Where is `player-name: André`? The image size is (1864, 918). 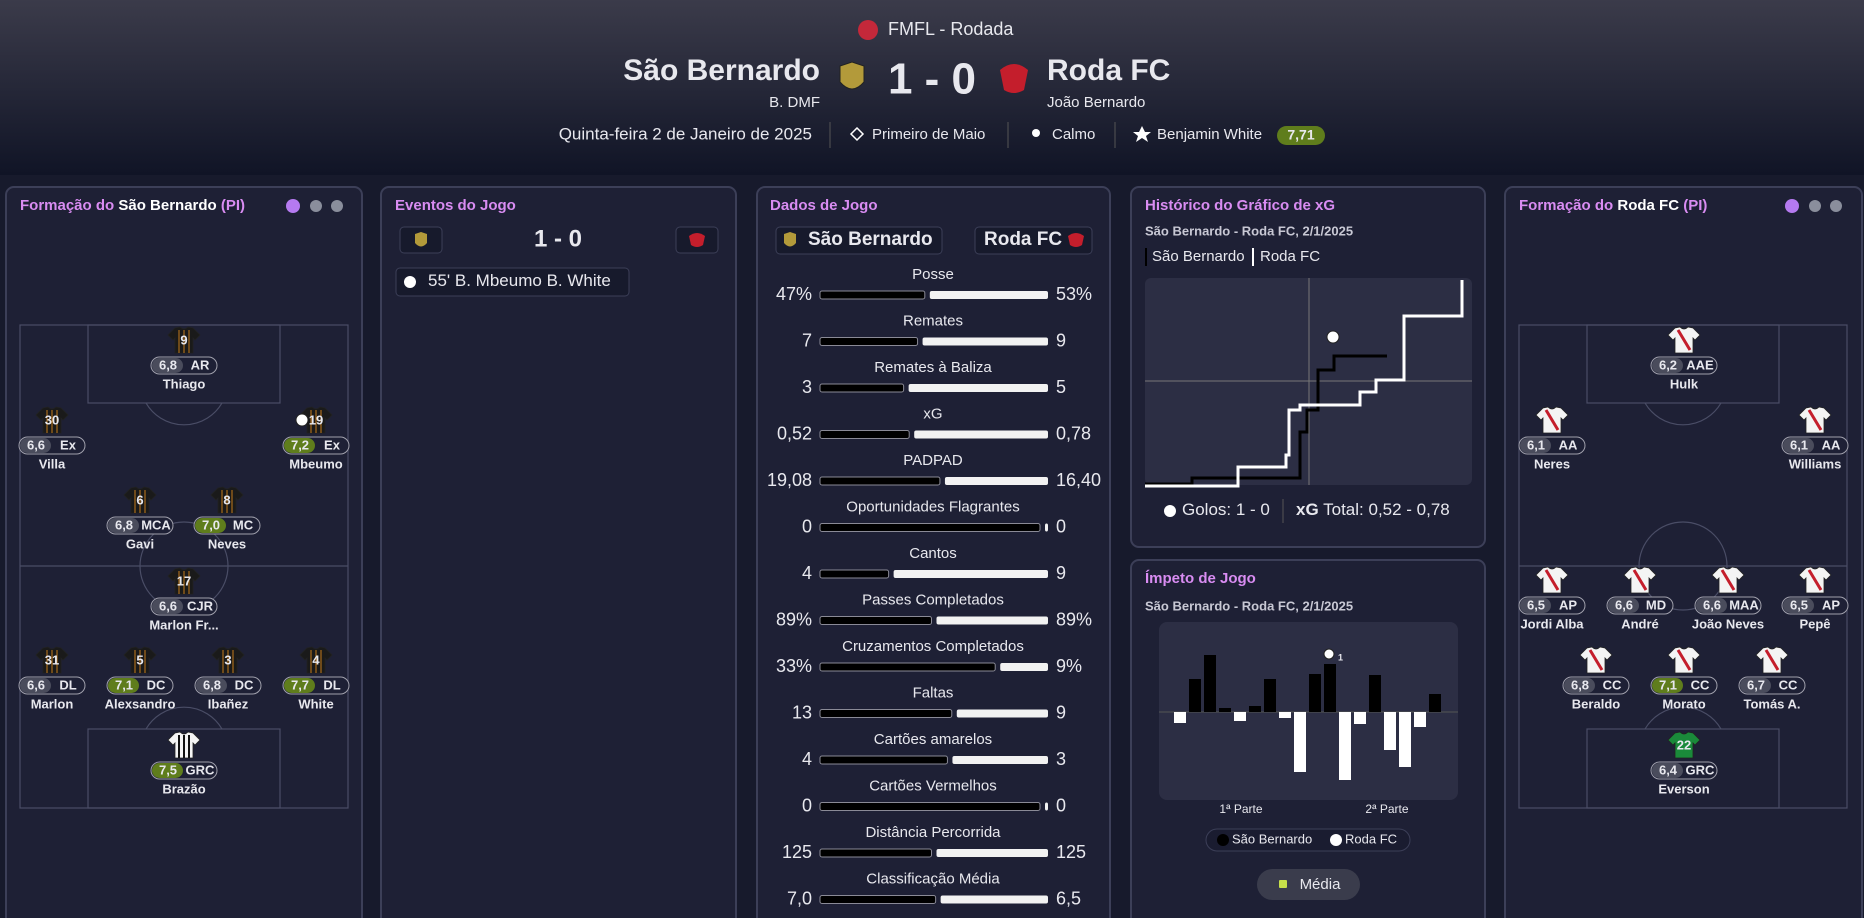
player-name: André is located at coordinates (1640, 623).